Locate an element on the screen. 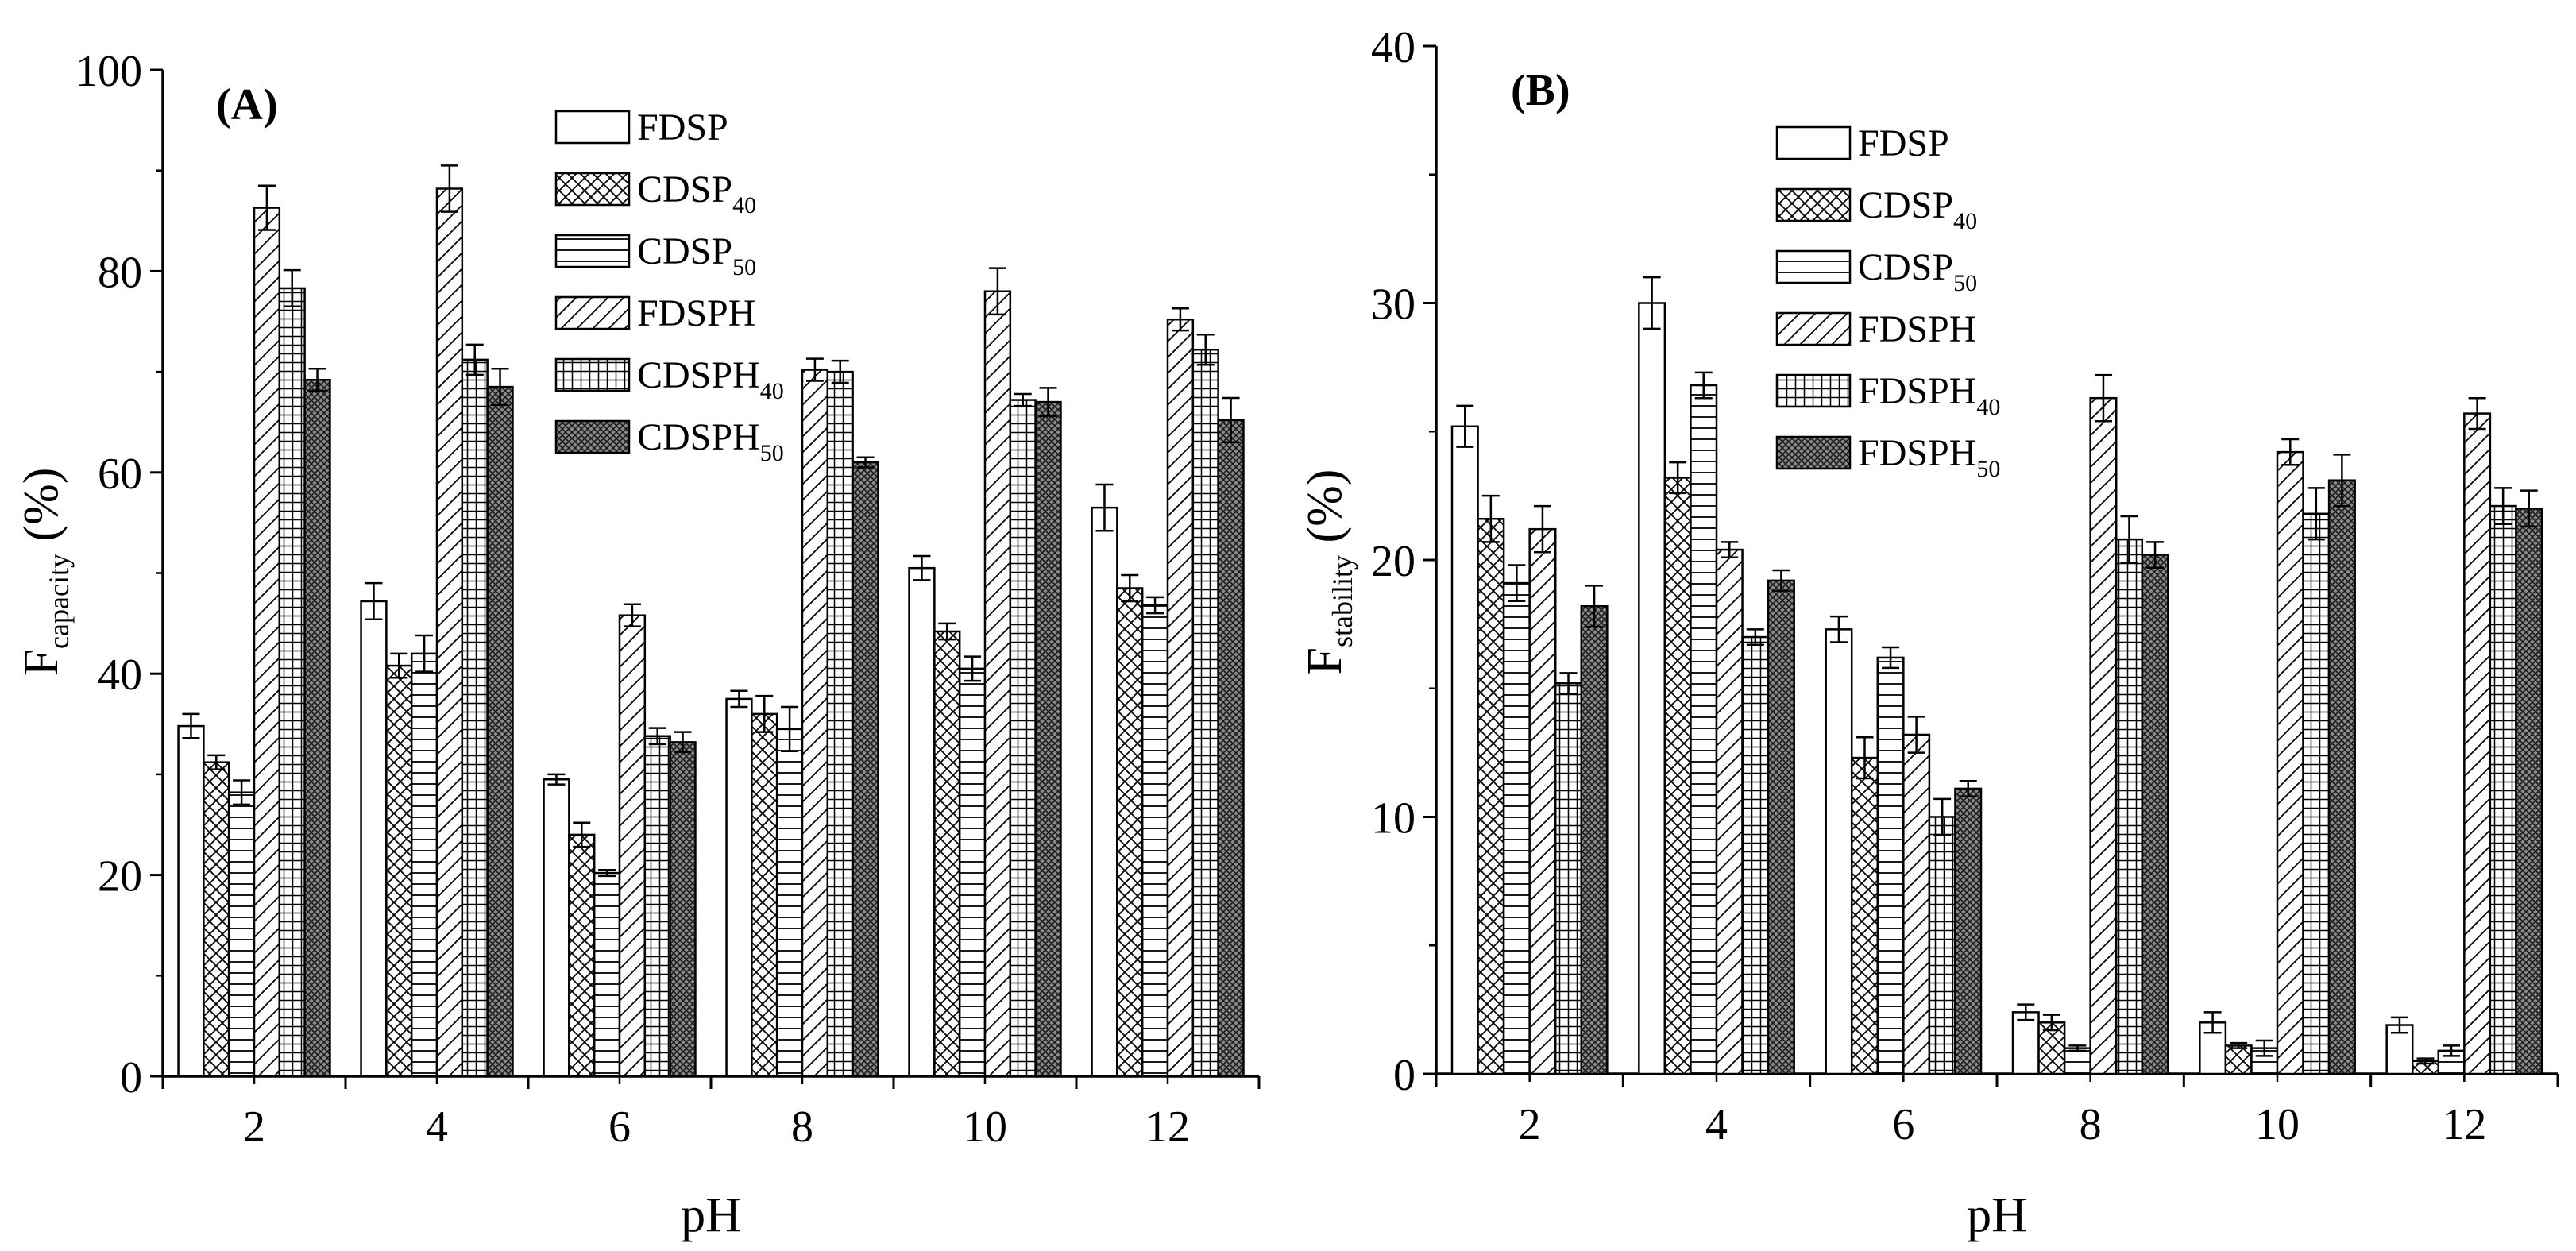 The width and height of the screenshot is (2576, 1251). legend-swatch-FDSPH50 is located at coordinates (1813, 452).